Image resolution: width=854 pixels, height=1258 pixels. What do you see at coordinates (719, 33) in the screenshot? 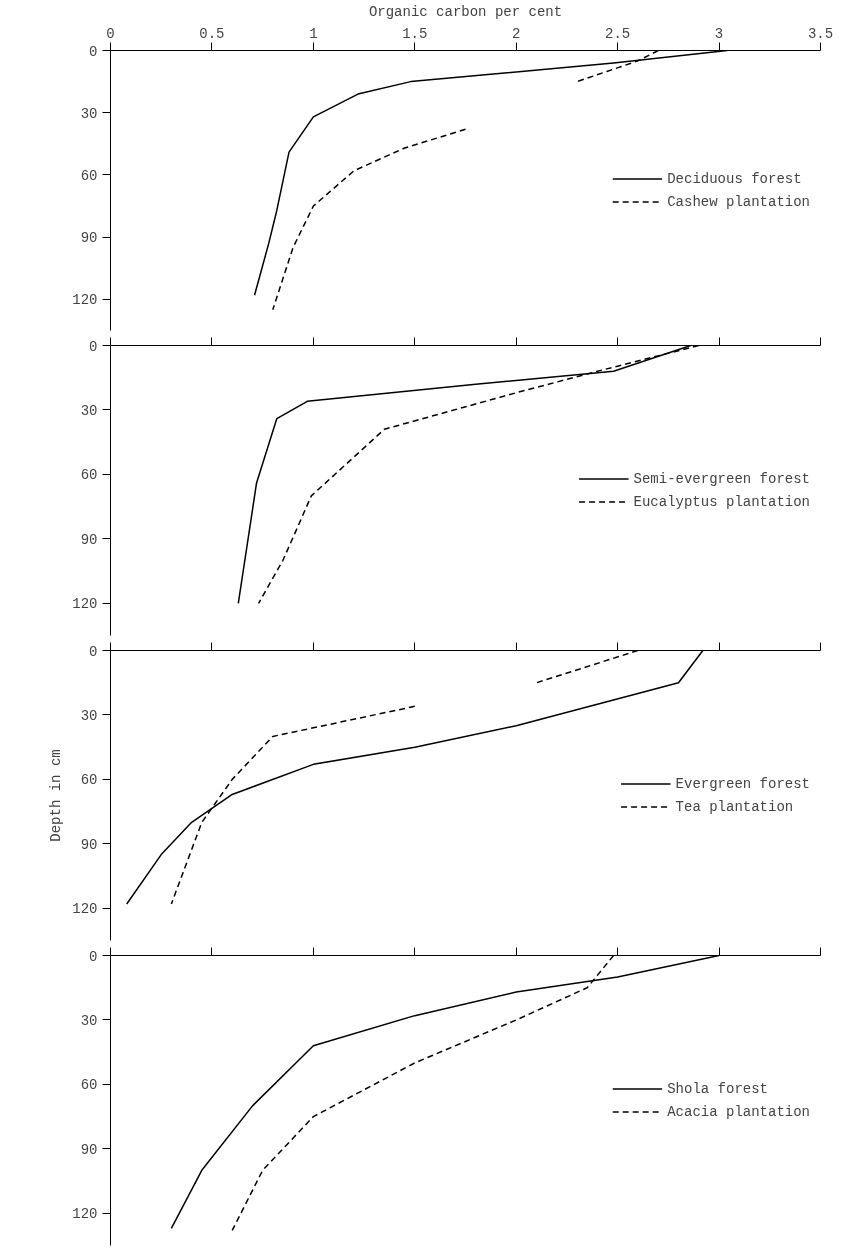
I see `x-tick-label: 3` at bounding box center [719, 33].